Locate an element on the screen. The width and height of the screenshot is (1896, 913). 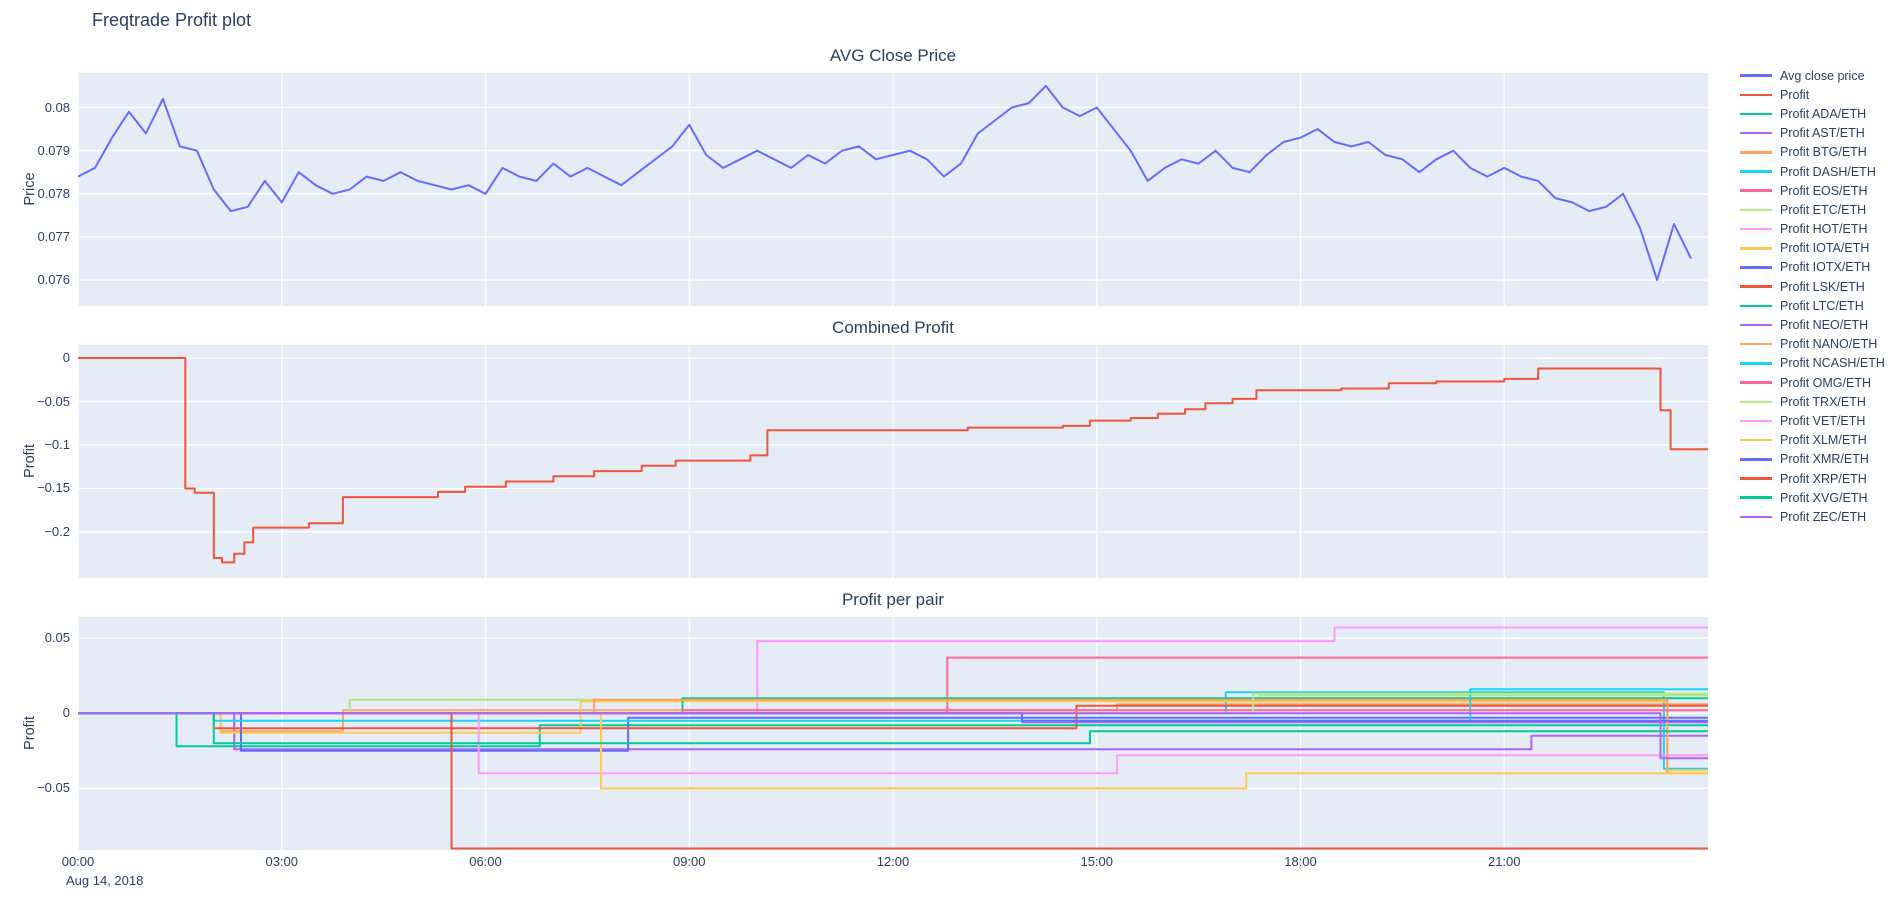
legend-item-label: Profit TRX/ETH is located at coordinates (1823, 401).